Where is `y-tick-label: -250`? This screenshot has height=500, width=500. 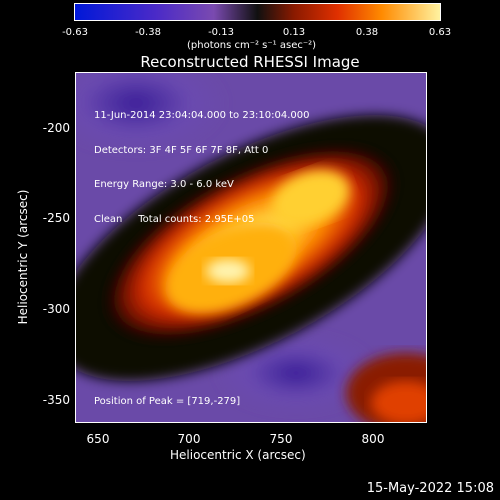
y-tick-label: -250 is located at coordinates (56, 218).